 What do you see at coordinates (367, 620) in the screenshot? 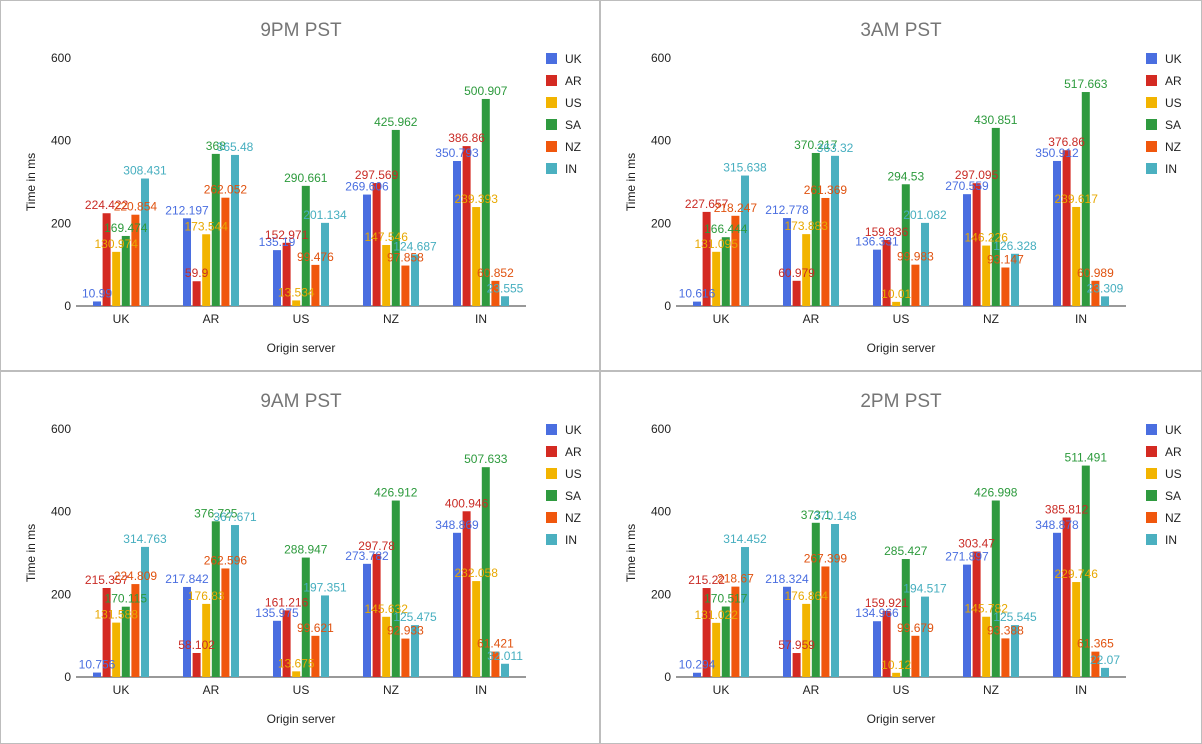
I see `bar-uk-nz` at bounding box center [367, 620].